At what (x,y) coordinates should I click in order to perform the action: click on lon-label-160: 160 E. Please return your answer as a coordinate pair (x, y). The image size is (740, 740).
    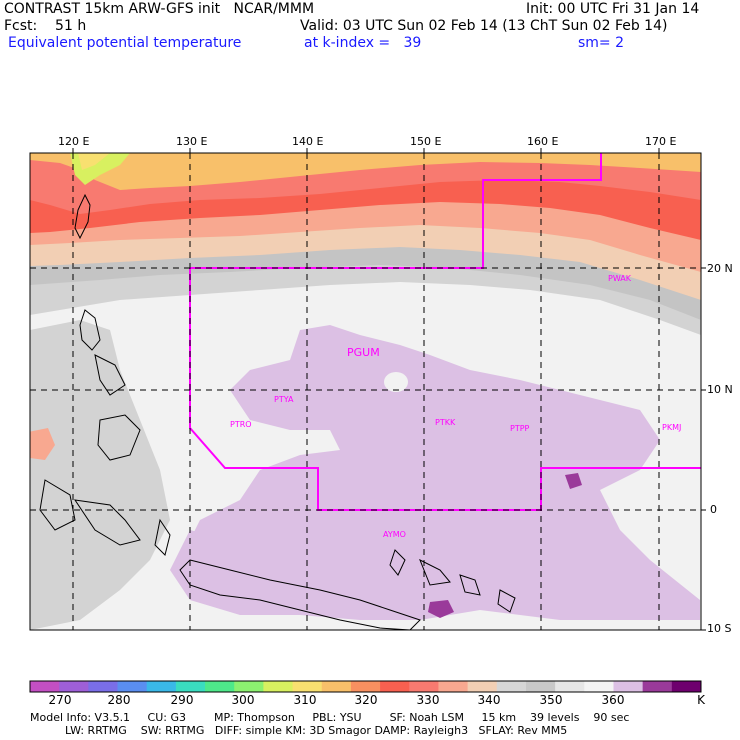
    Looking at the image, I should click on (543, 141).